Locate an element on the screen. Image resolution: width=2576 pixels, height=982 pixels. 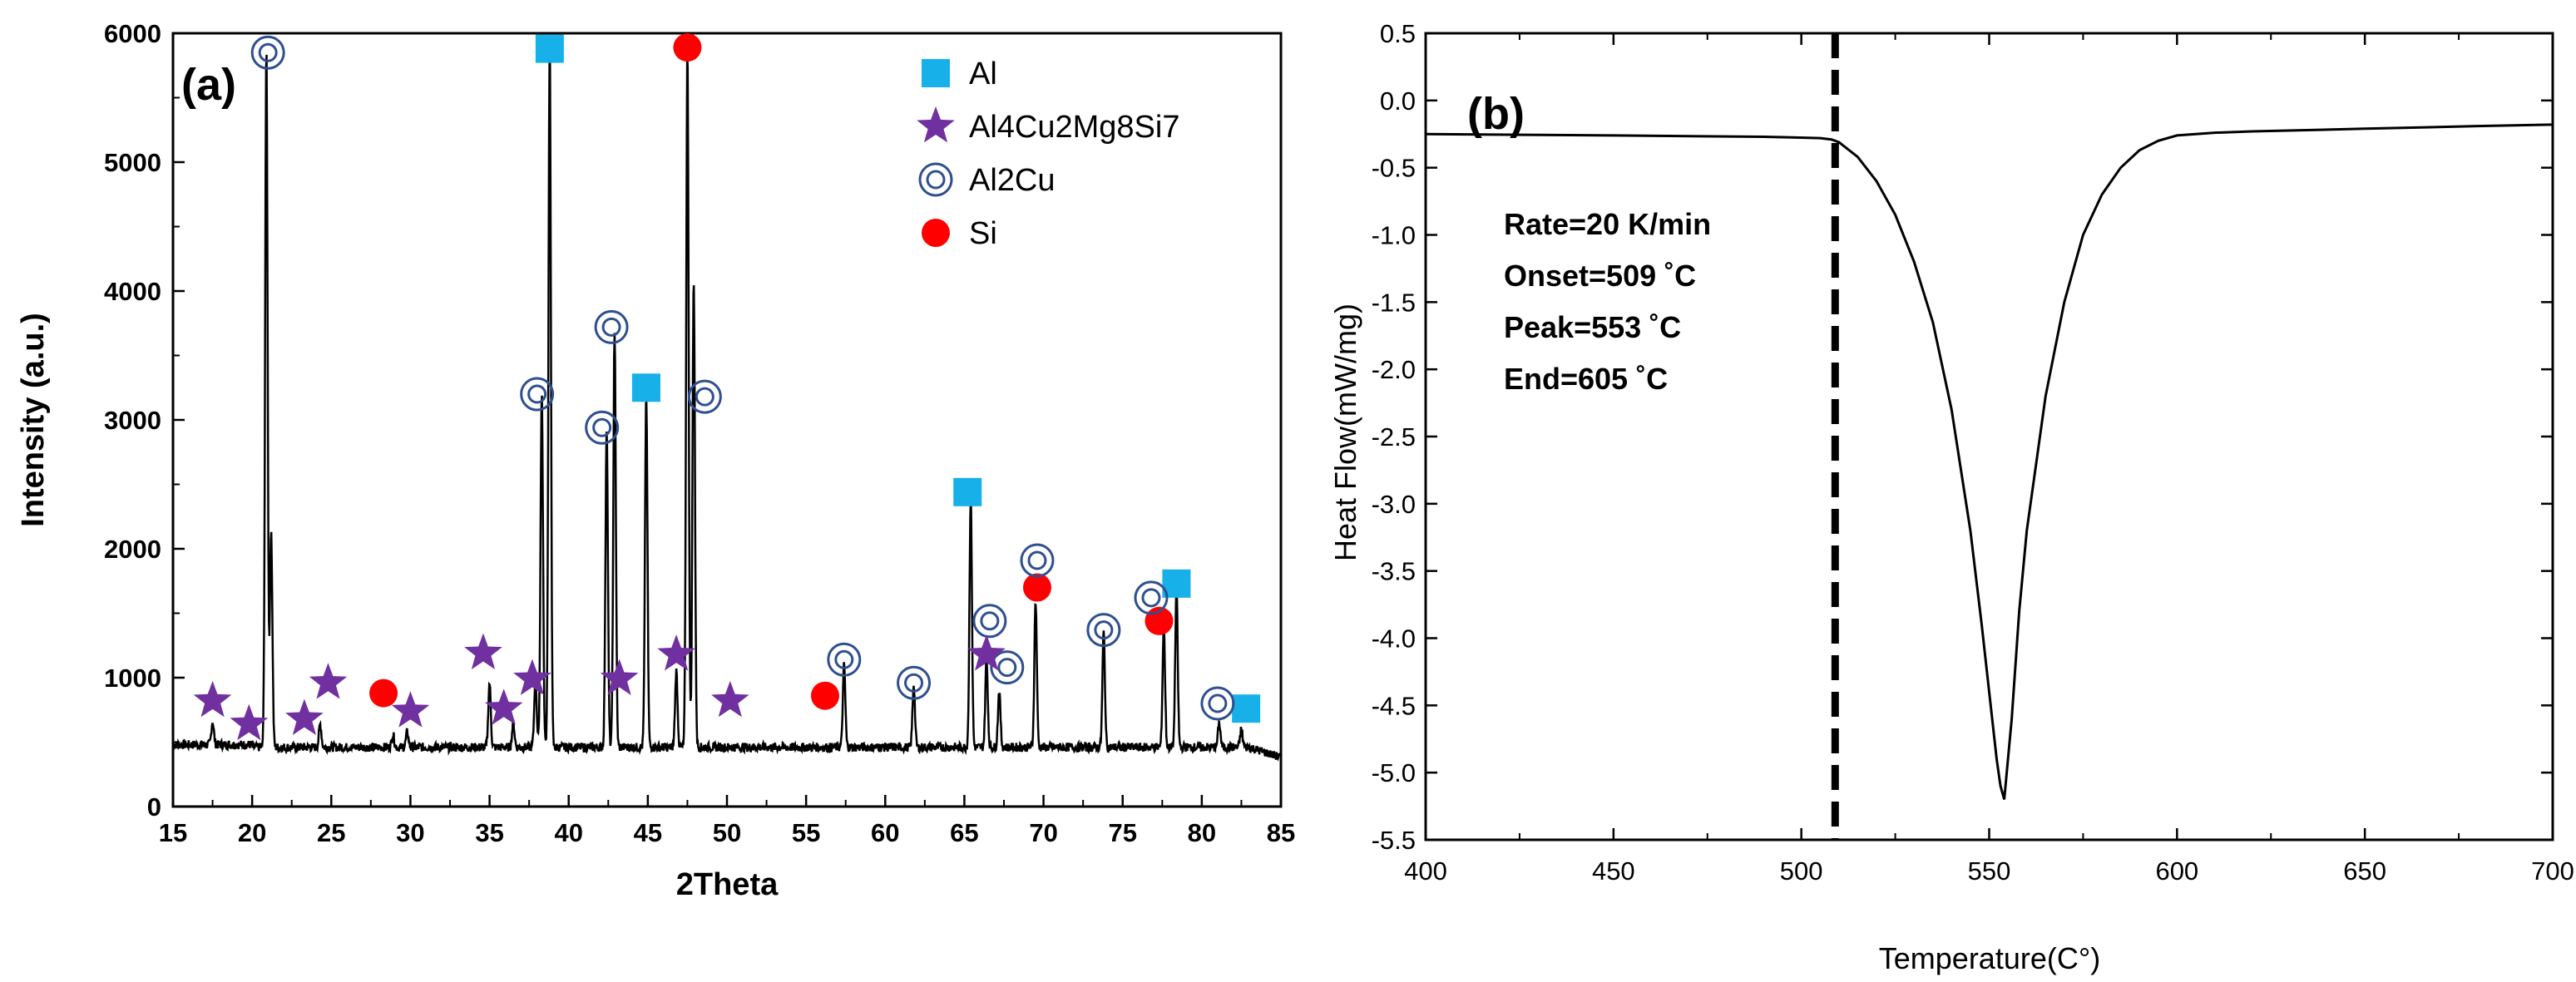
x-tick-label-a: 80 is located at coordinates (1202, 832).